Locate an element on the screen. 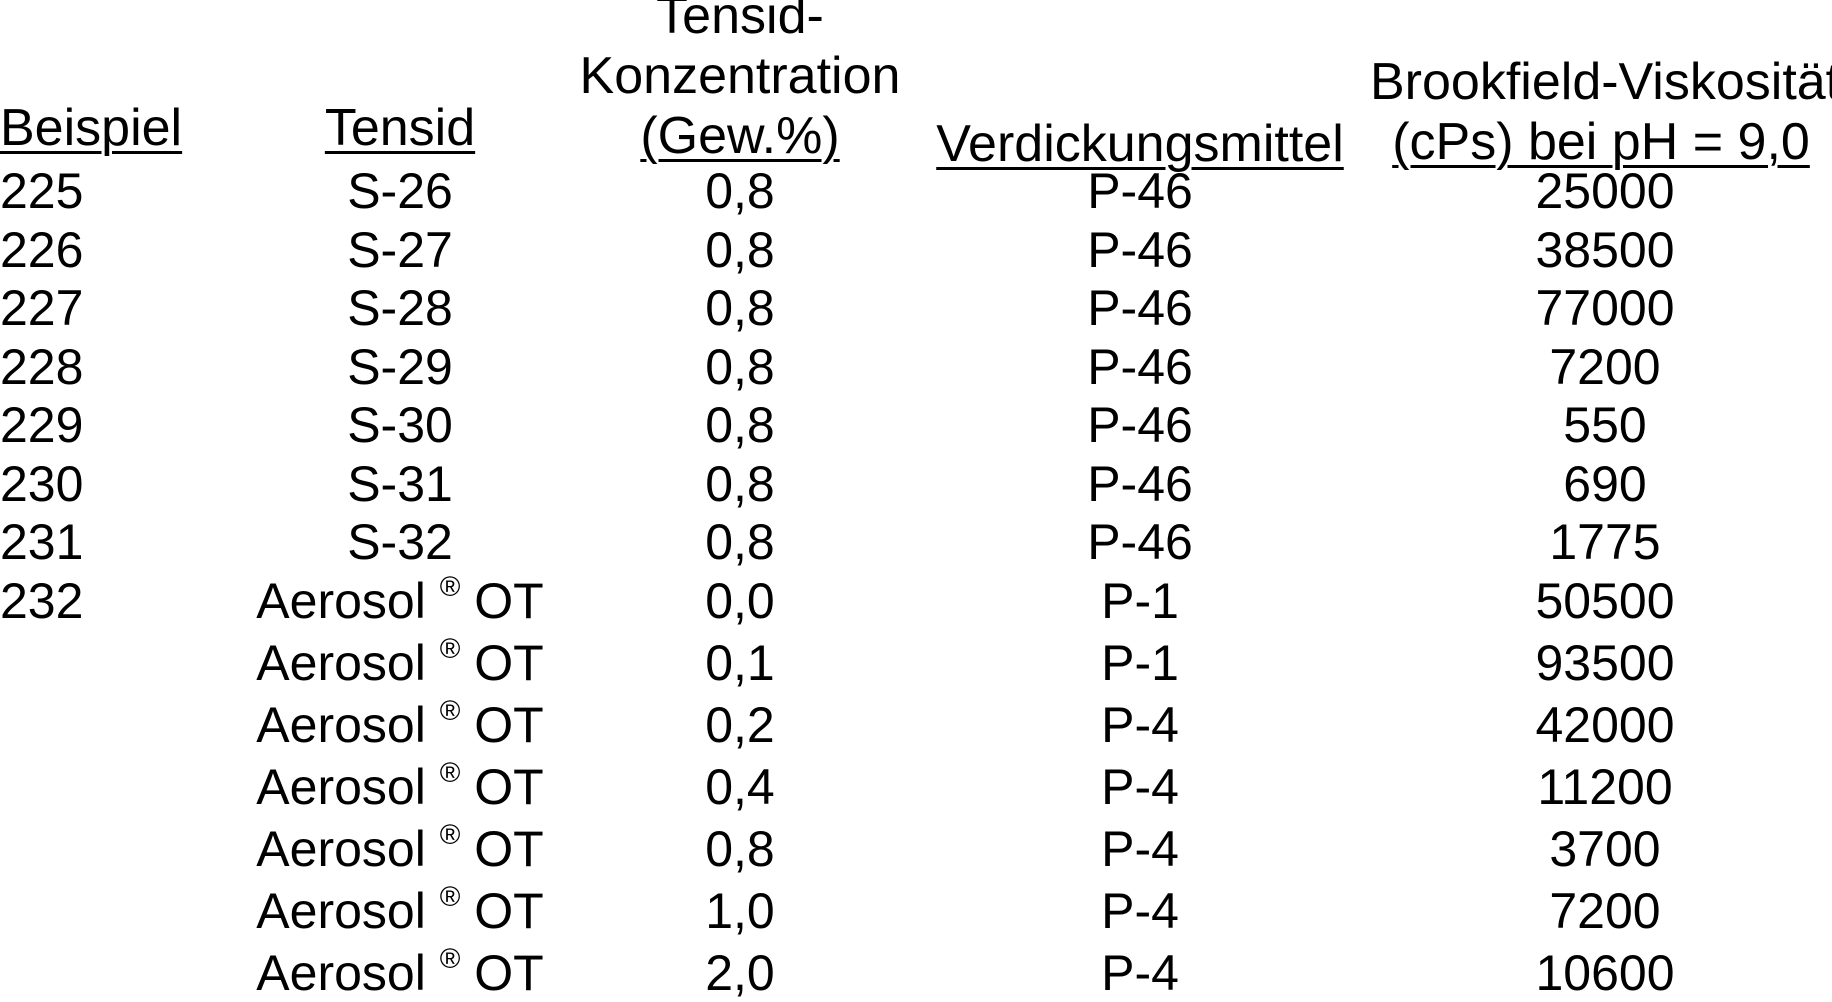 This screenshot has width=1832, height=1002. table-row: 227 S-28 0,8 P-46 77000 is located at coordinates (916, 308).